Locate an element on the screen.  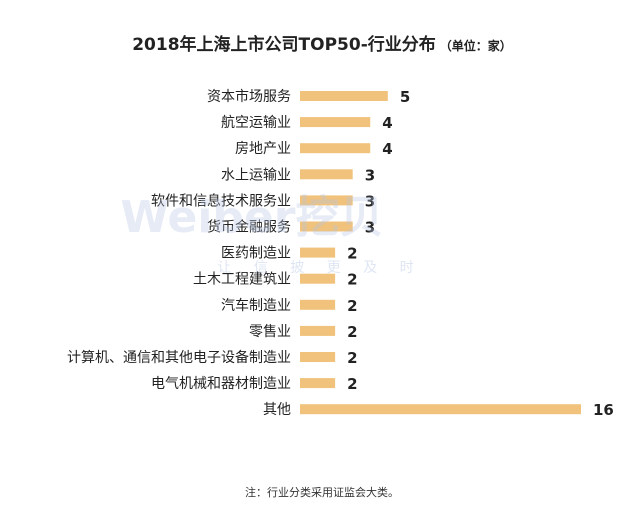
watermark-brand: Weiber挖贝 is located at coordinates (252, 217).